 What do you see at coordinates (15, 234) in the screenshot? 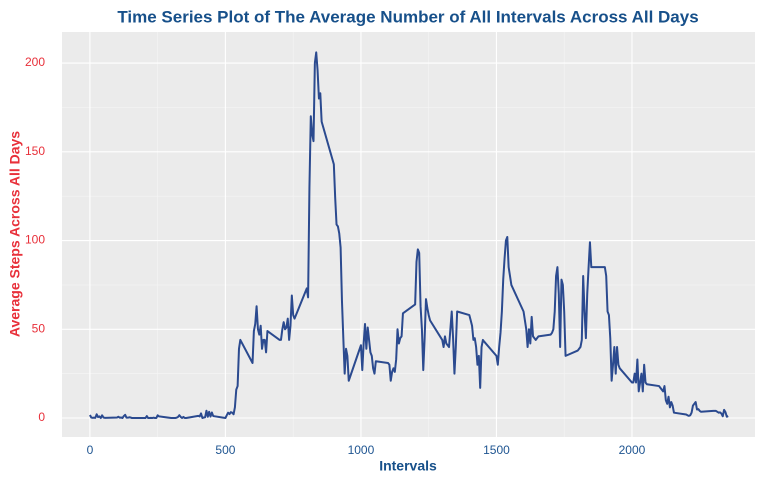
I see `y-axis-label: Average Steps Across All Days` at bounding box center [15, 234].